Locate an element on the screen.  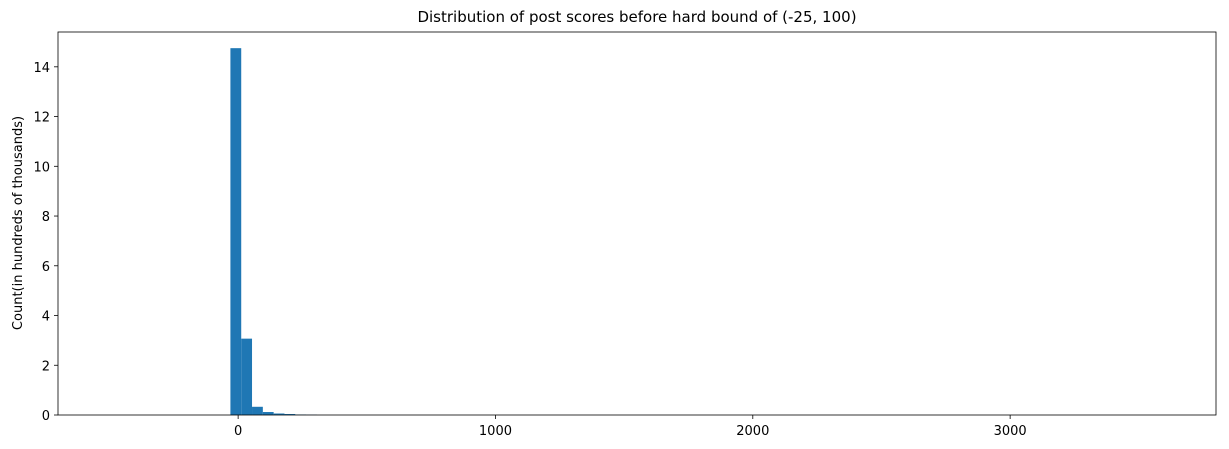
x-axis-ticks: 0 1000 2000 3000 is located at coordinates (630, 427).